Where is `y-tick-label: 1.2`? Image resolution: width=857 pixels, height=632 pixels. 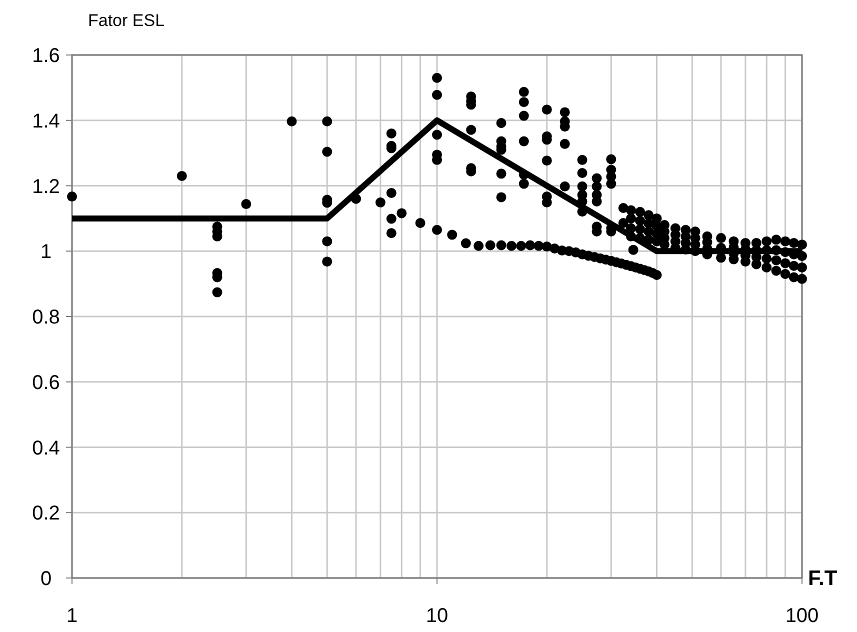 y-tick-label: 1.2 is located at coordinates (46, 187).